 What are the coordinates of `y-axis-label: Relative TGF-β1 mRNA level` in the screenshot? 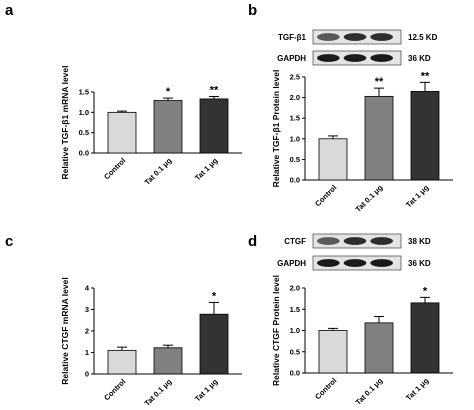 It's located at (65, 123).